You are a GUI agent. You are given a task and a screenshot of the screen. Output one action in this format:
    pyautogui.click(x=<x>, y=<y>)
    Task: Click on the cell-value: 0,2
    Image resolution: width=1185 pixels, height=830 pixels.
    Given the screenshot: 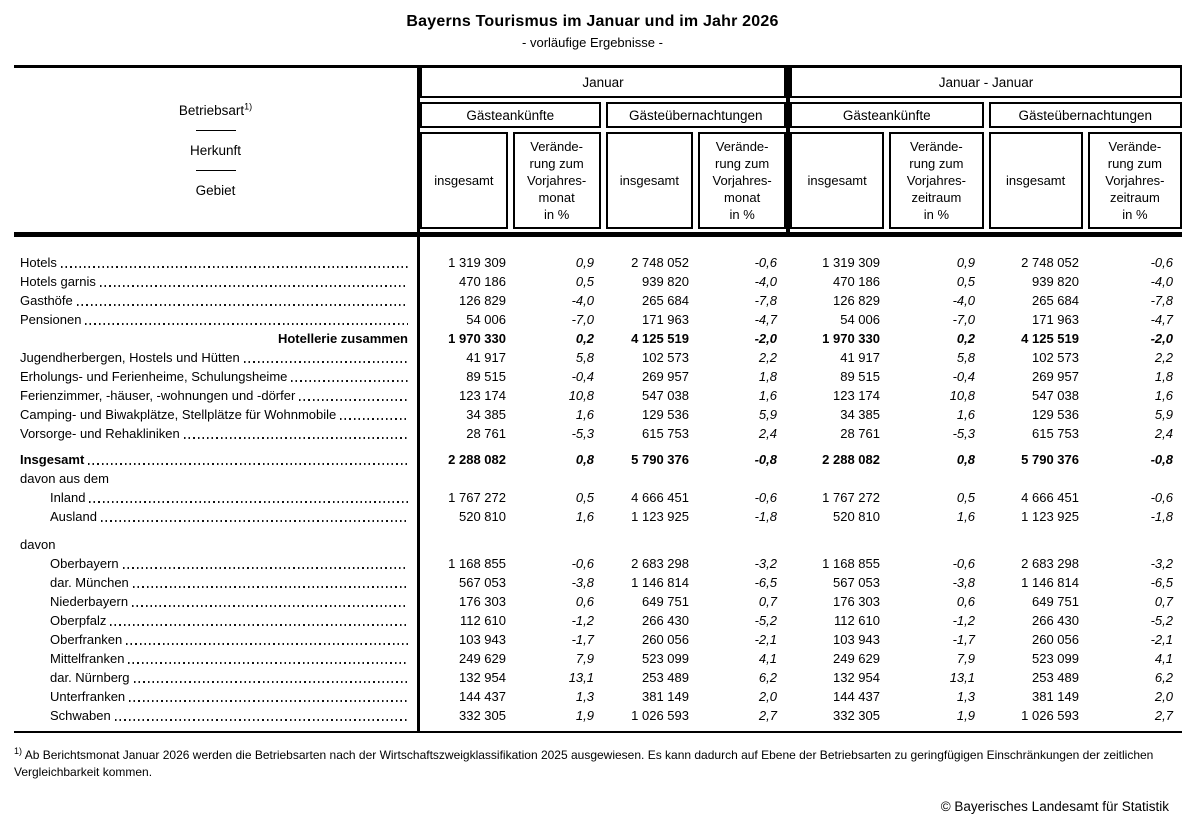 What is the action you would take?
    pyautogui.click(x=584, y=338)
    